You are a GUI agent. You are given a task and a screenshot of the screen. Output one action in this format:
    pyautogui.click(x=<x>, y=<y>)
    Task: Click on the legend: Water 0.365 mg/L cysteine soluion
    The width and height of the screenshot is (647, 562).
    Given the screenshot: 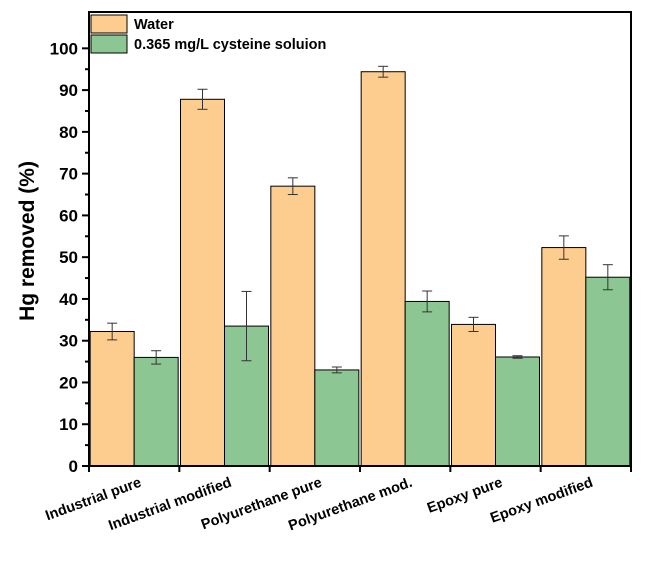 What is the action you would take?
    pyautogui.click(x=208, y=34)
    